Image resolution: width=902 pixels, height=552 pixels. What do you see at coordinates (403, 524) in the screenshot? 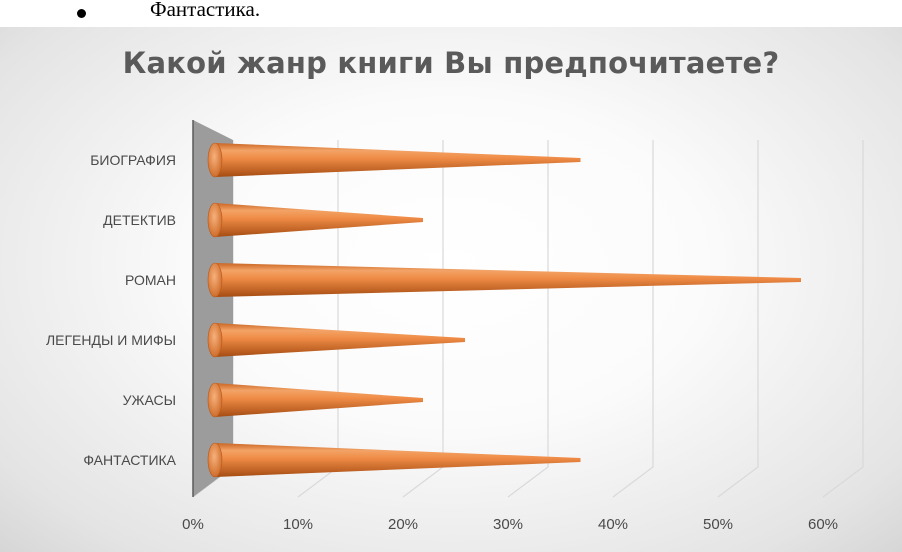
I see `x-tick-label: 20%` at bounding box center [403, 524].